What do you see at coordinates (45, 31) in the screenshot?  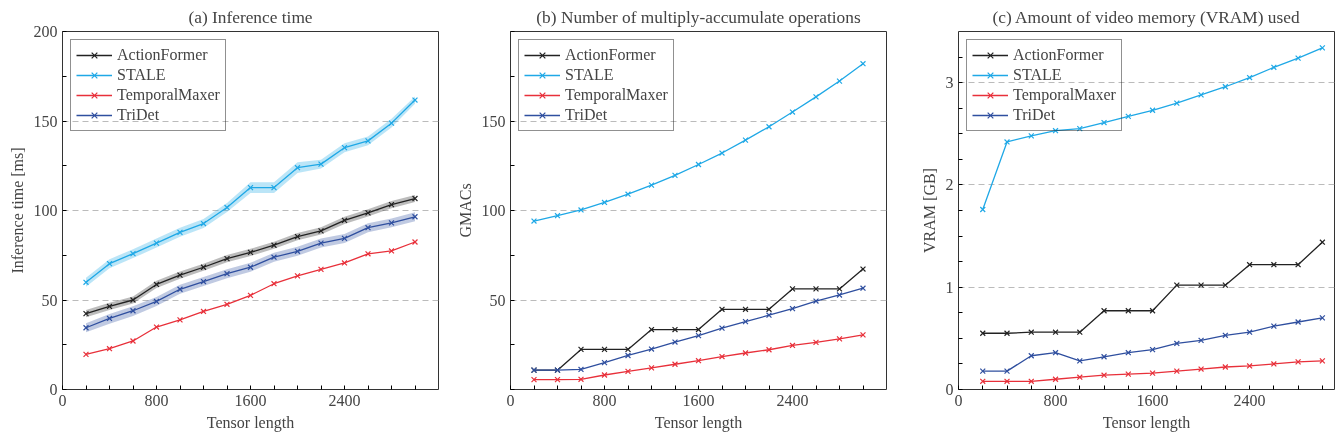 I see `y-tick-label: 200` at bounding box center [45, 31].